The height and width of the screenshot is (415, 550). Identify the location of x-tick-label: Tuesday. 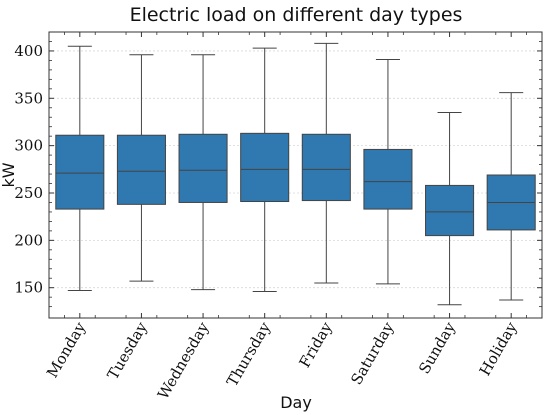
(127, 351).